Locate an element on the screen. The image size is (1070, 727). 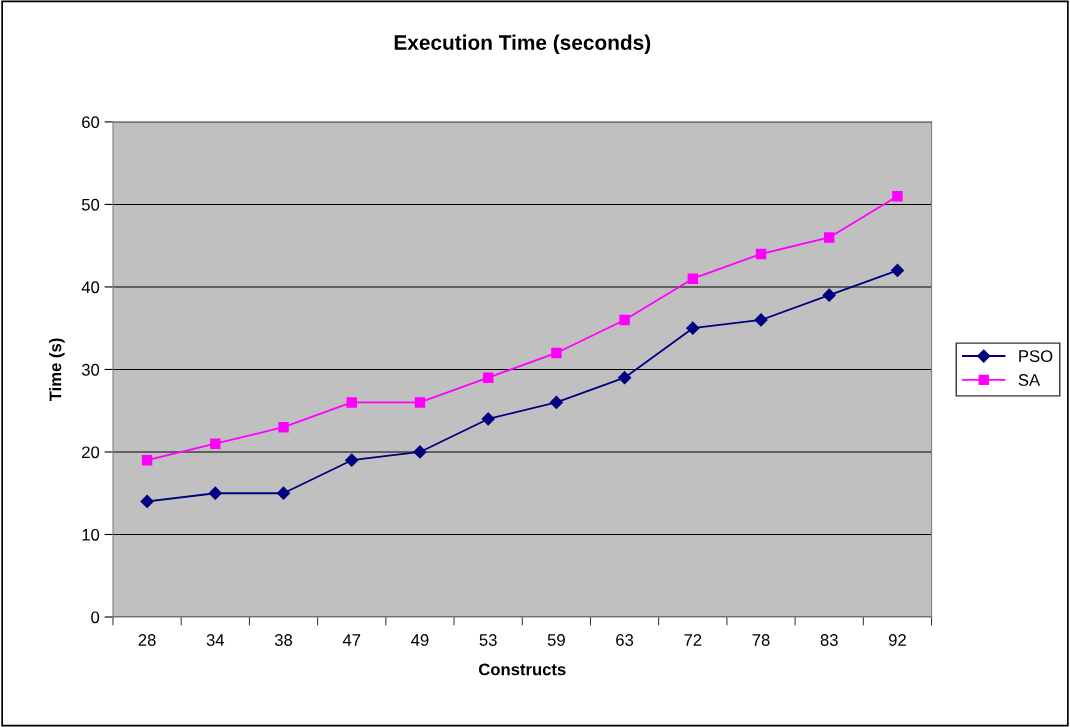
y-tick-label: 0 is located at coordinates (95, 617).